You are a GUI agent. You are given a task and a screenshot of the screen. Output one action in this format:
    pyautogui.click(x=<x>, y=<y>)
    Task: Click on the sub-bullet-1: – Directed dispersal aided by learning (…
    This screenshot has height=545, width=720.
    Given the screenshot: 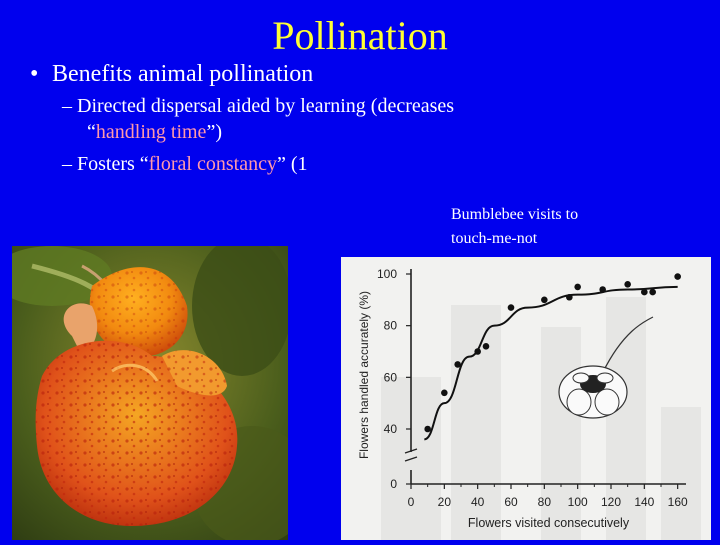 What is the action you would take?
    pyautogui.click(x=258, y=106)
    